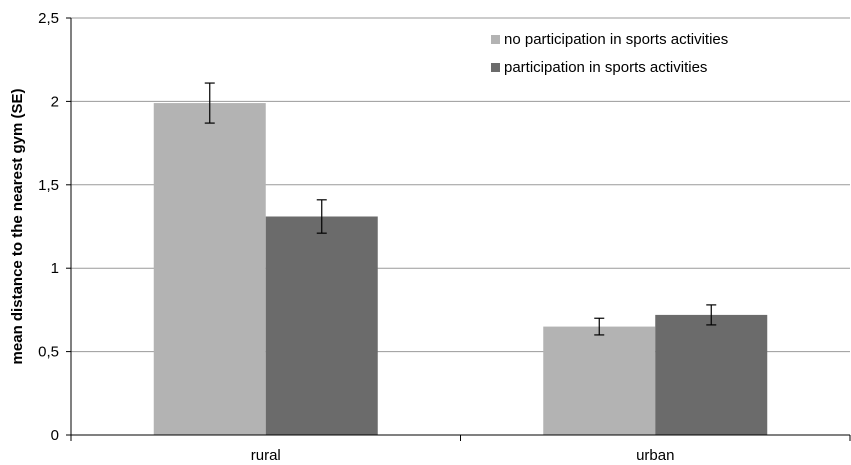 The height and width of the screenshot is (465, 851). I want to click on legend-label: participation in sports activities, so click(605, 67).